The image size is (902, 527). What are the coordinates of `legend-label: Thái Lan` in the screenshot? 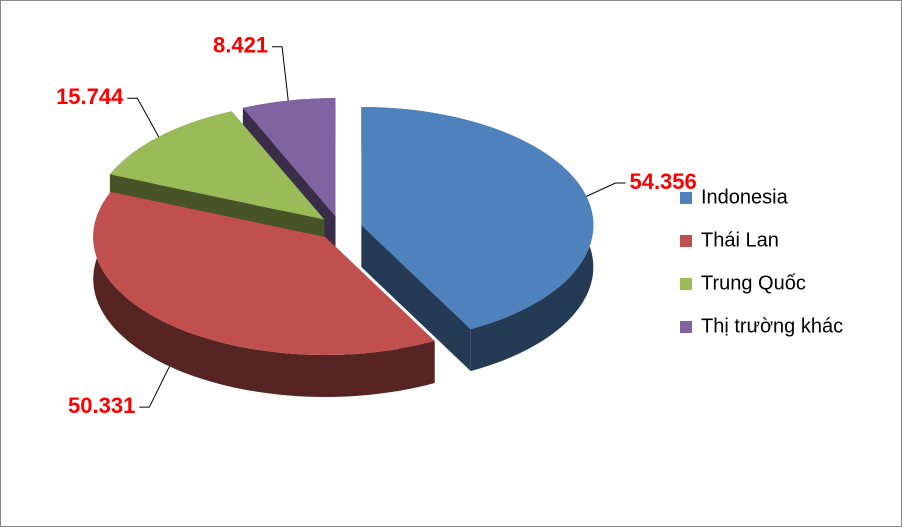 It's located at (740, 240).